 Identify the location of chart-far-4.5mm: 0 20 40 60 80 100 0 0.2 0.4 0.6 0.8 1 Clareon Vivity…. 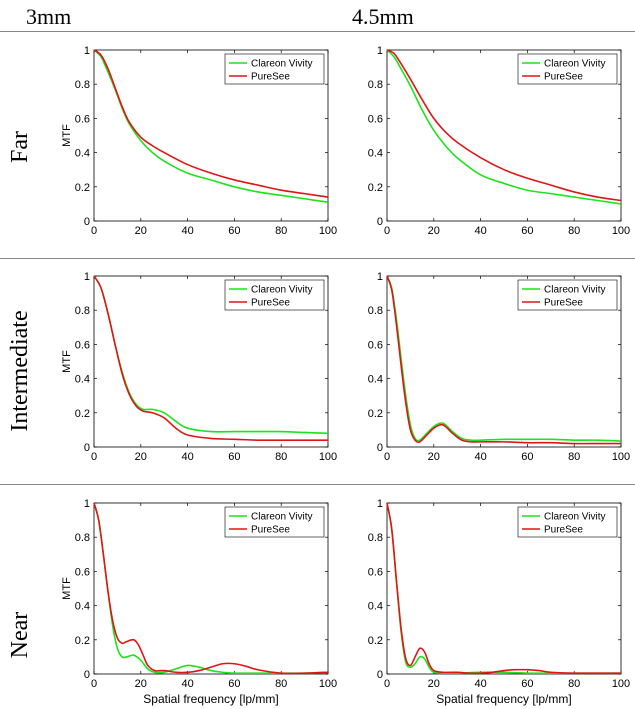
(499, 141).